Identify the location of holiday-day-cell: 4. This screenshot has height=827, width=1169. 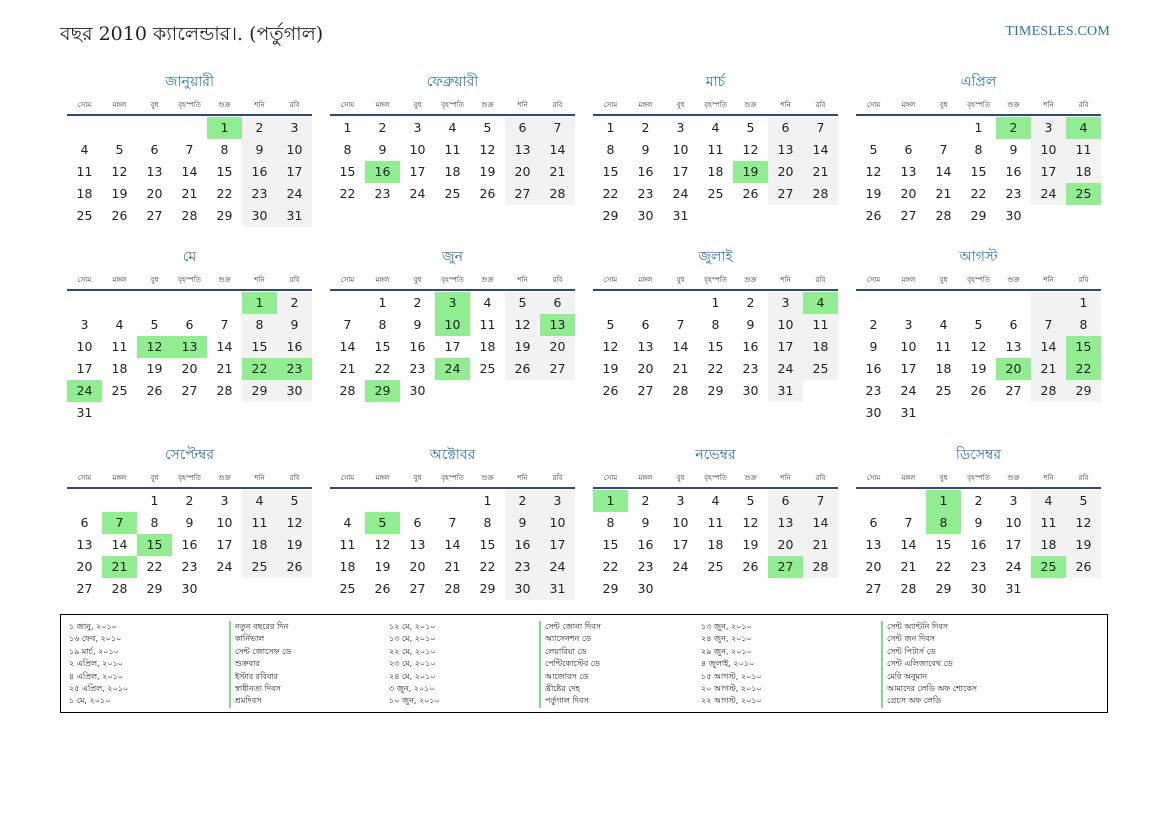
(1083, 128).